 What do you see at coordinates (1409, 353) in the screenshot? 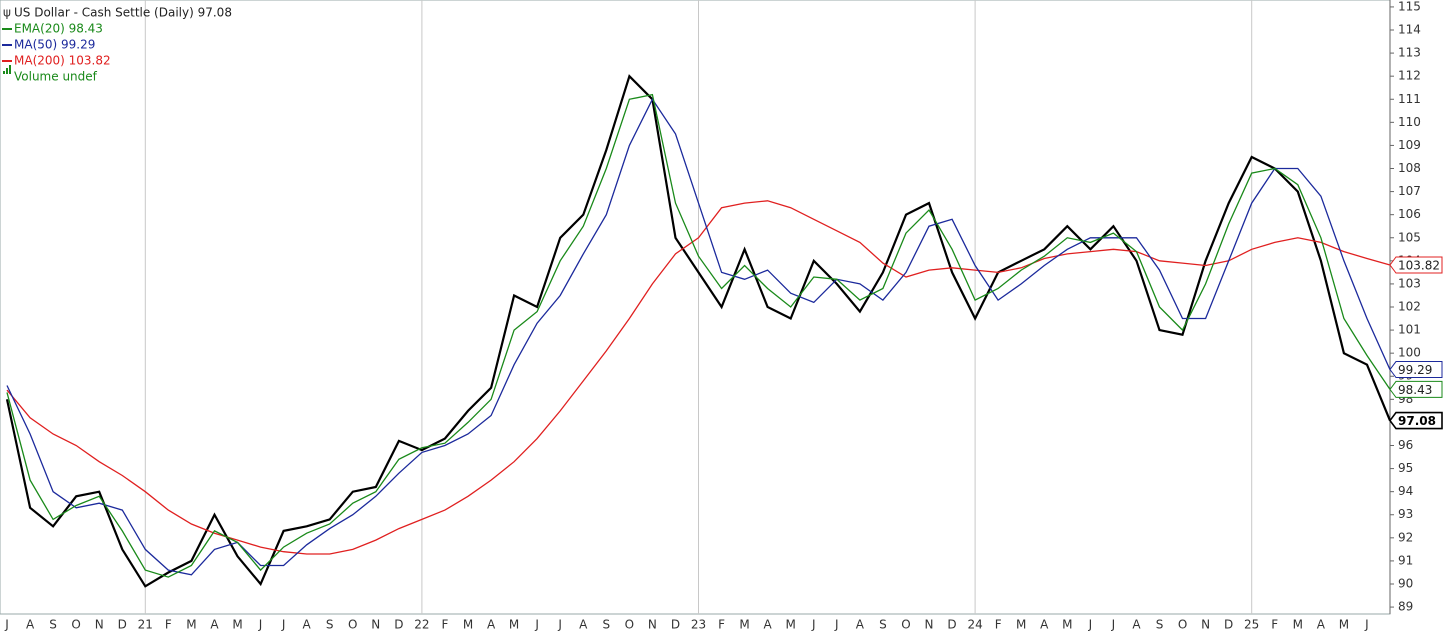
I see `y-tick-label: 100` at bounding box center [1409, 353].